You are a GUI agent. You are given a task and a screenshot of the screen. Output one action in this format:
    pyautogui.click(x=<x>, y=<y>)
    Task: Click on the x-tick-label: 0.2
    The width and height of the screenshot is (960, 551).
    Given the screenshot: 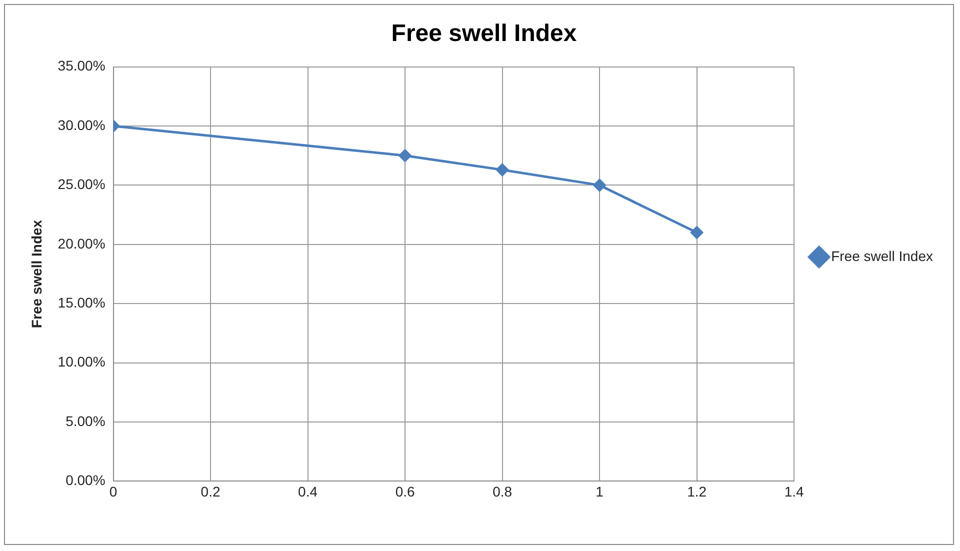 What is the action you would take?
    pyautogui.click(x=210, y=491)
    